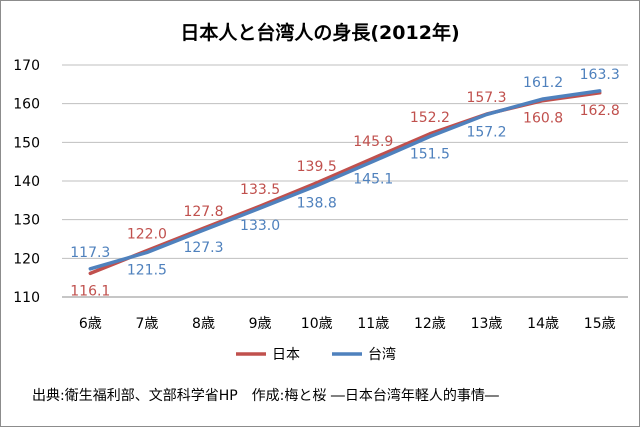  I want to click on data-label-japan-3: 133.5, so click(260, 190).